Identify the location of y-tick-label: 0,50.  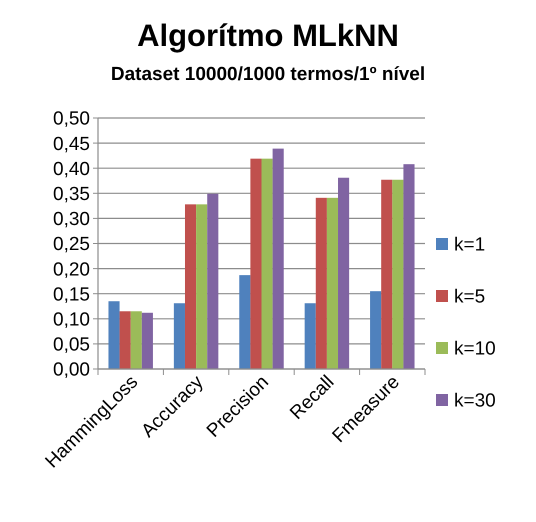
(71, 119).